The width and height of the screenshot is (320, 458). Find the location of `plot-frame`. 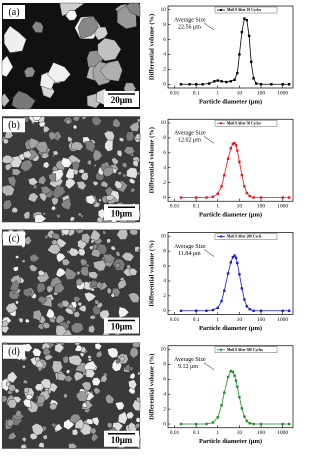

plot-frame is located at coordinates (230, 387).